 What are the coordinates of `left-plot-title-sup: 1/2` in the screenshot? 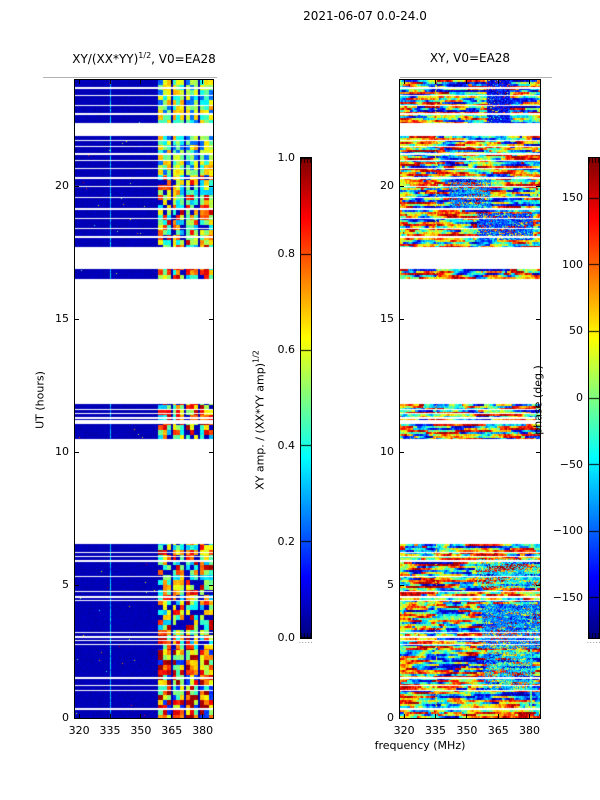 It's located at (145, 55).